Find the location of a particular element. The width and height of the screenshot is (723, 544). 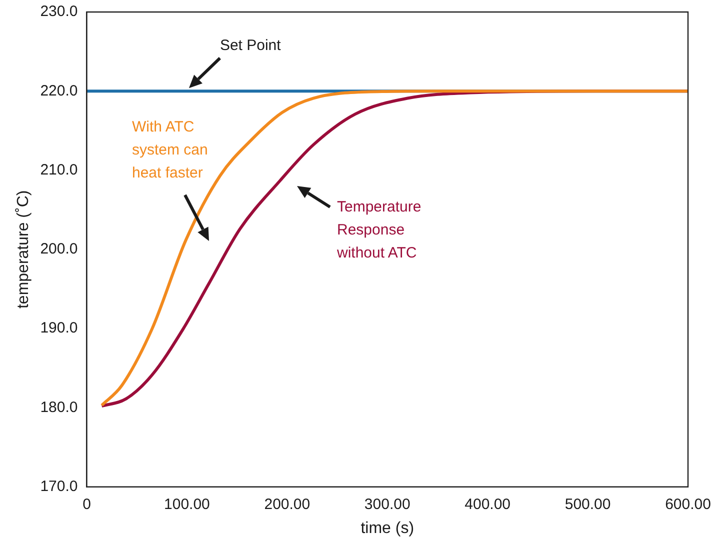

x-tick-label: 0 is located at coordinates (86, 504).